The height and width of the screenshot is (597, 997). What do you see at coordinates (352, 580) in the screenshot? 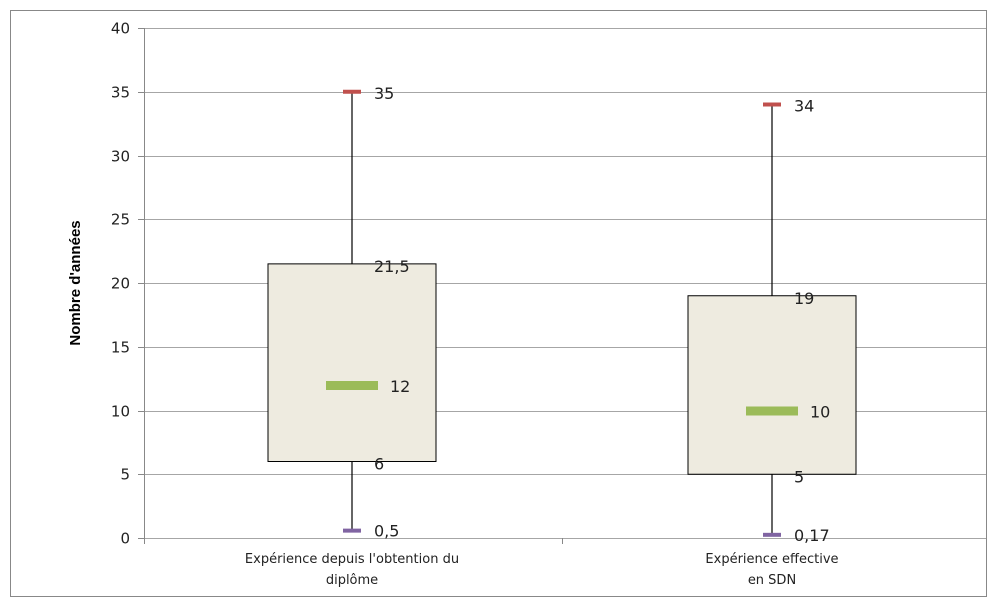
I see `category-label-0-line-1: diplôme` at bounding box center [352, 580].